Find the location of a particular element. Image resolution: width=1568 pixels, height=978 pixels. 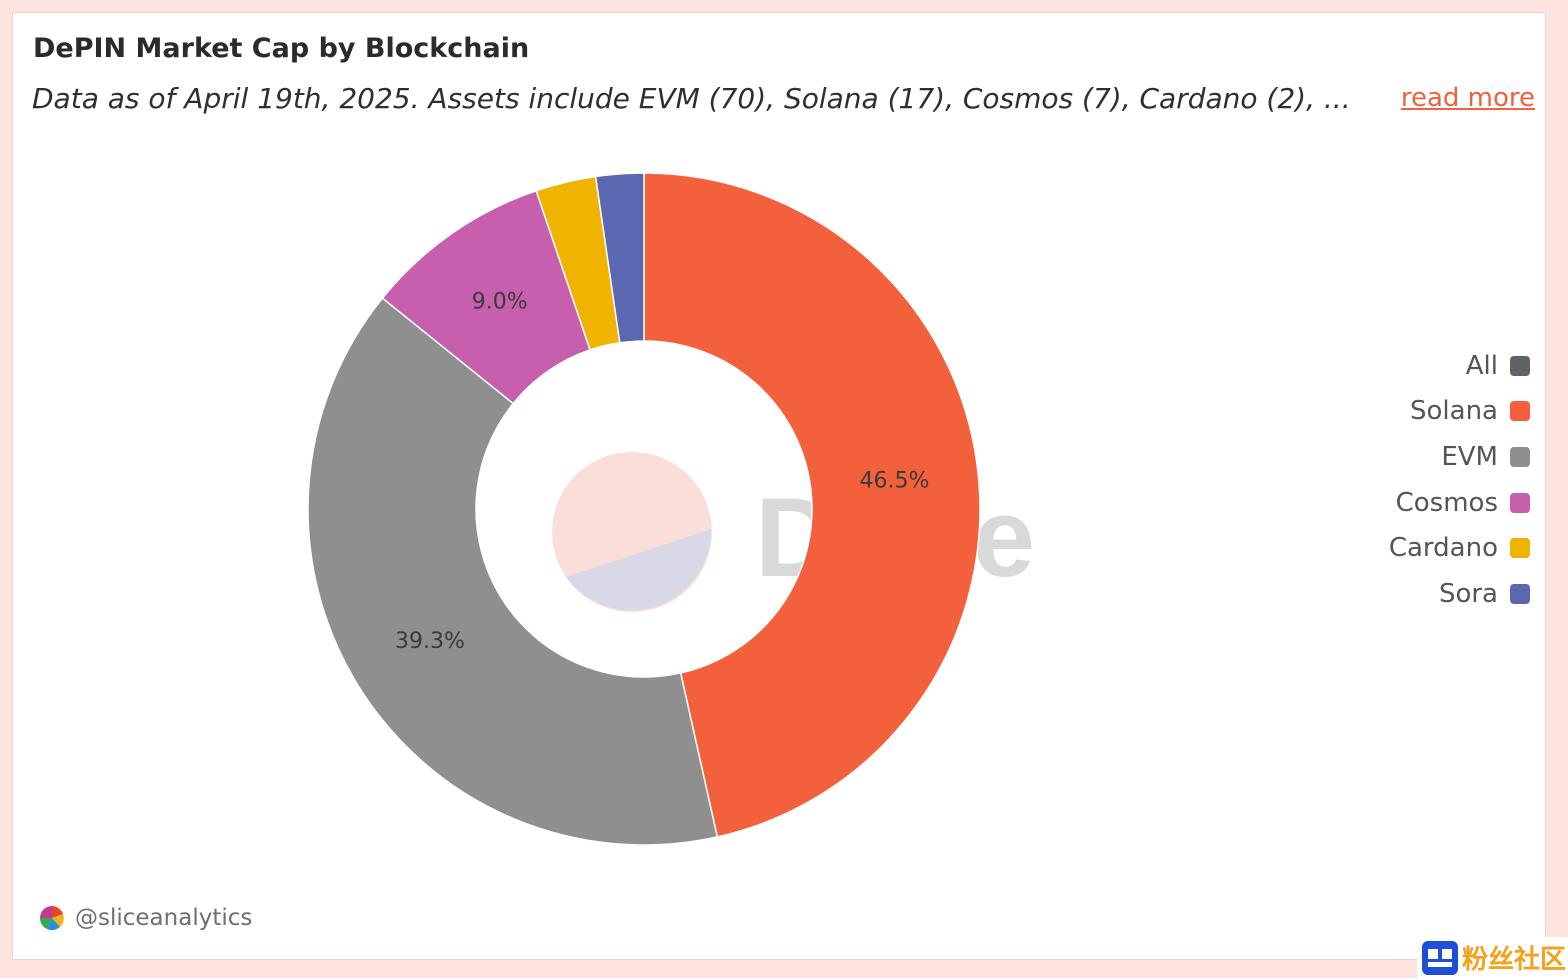

dune-watermark-logo is located at coordinates (632, 532).